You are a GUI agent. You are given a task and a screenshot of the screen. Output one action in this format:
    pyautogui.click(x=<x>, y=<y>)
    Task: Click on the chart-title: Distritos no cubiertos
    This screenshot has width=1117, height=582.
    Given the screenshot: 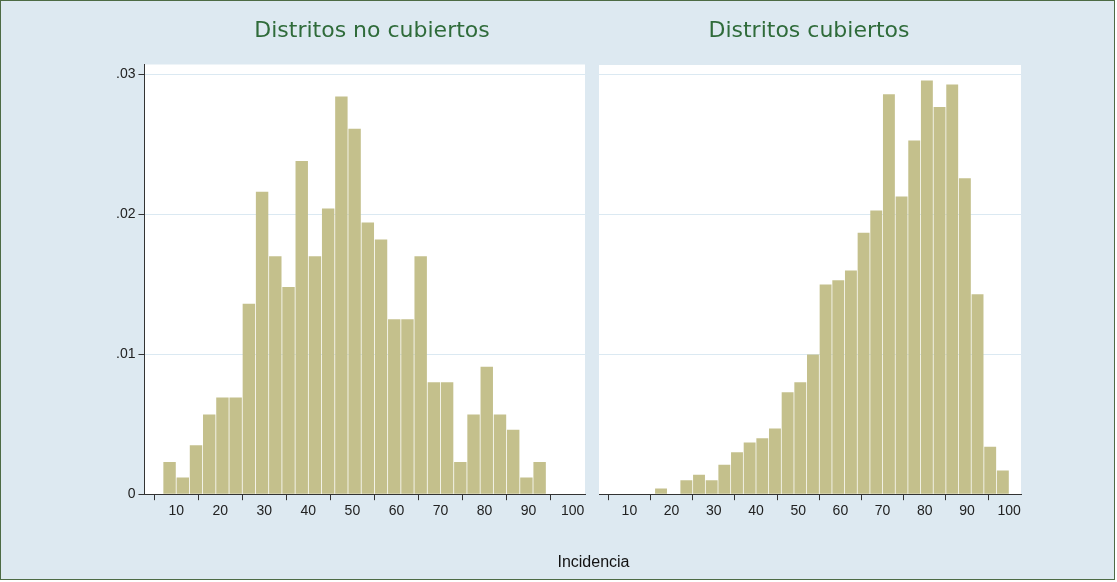 What is the action you would take?
    pyautogui.click(x=372, y=30)
    